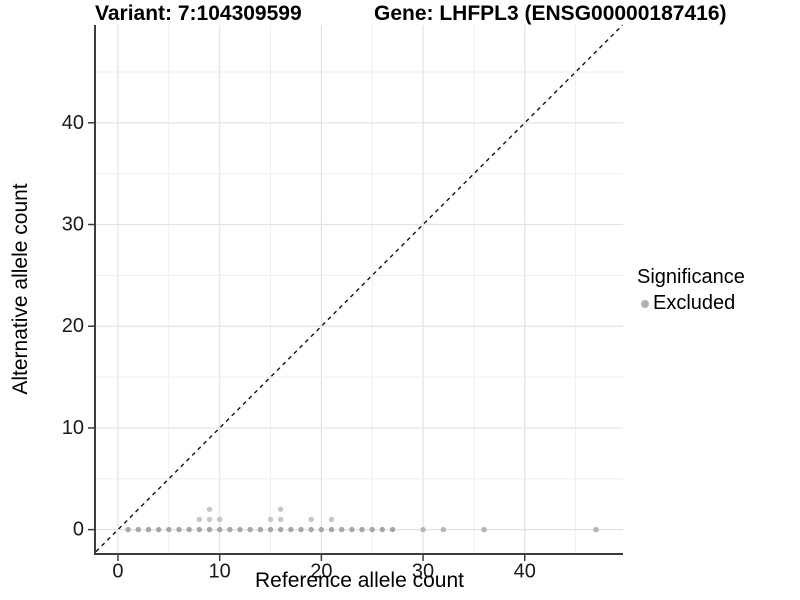  What do you see at coordinates (550, 13) in the screenshot?
I see `gene-title: Gene: LHFPL3 (ENSG00000187416)` at bounding box center [550, 13].